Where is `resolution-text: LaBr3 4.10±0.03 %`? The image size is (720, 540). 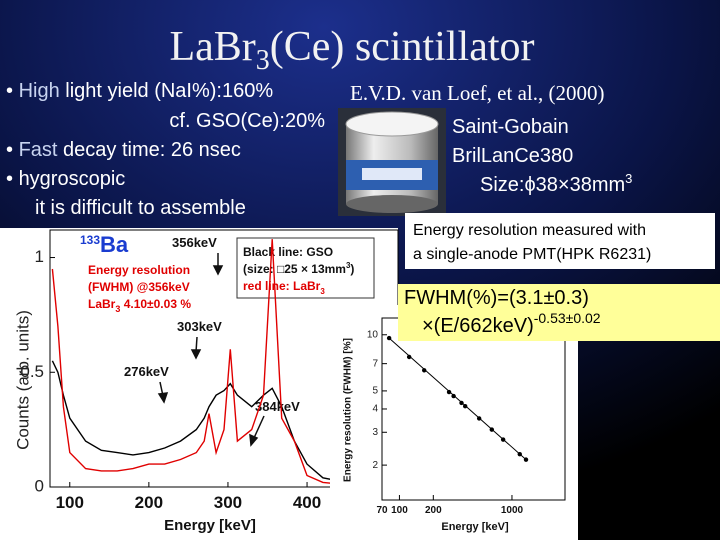 resolution-text: LaBr3 4.10±0.03 % is located at coordinates (139, 305).